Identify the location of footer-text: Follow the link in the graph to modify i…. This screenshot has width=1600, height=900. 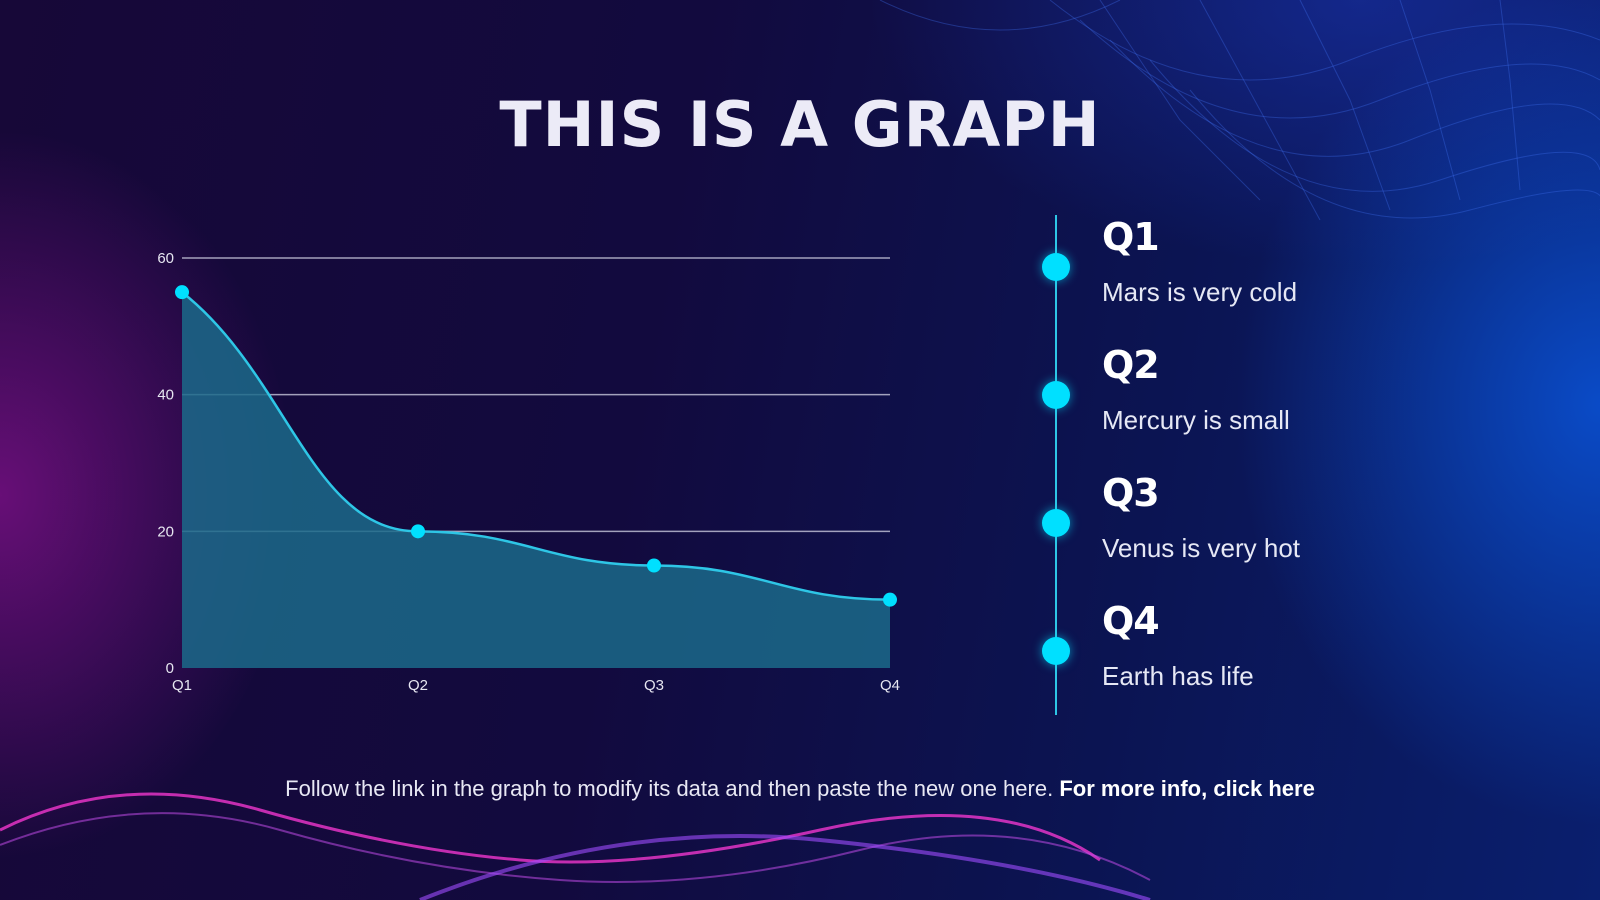
(669, 788).